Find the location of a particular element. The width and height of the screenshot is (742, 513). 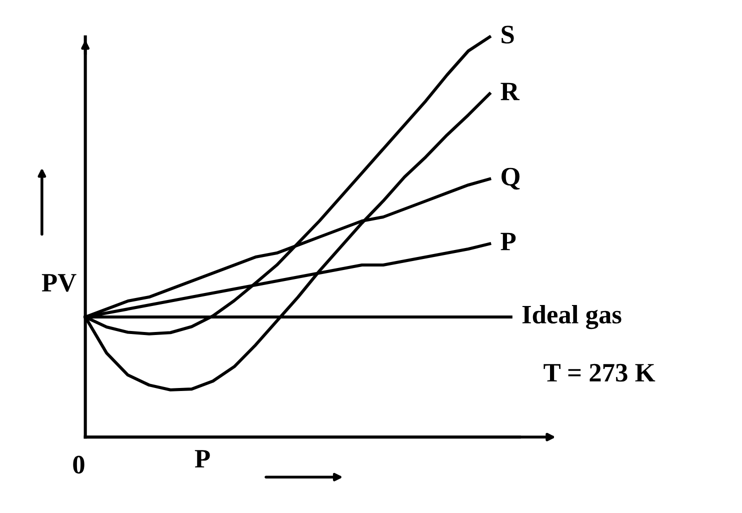

series-label: R is located at coordinates (510, 91).